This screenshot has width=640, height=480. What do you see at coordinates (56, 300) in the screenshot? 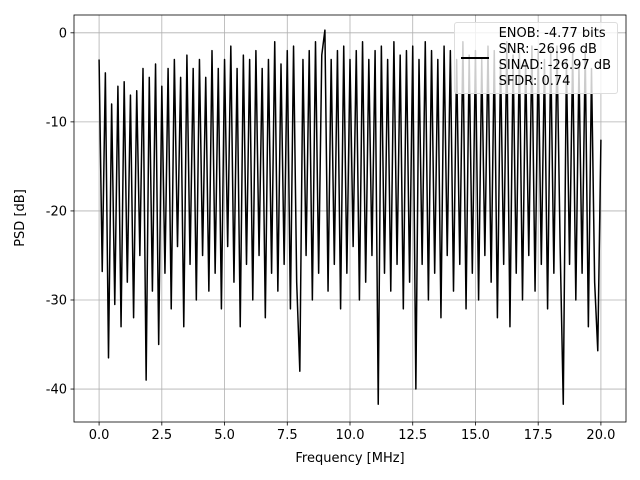
I see `y-tick-label: -30` at bounding box center [56, 300].